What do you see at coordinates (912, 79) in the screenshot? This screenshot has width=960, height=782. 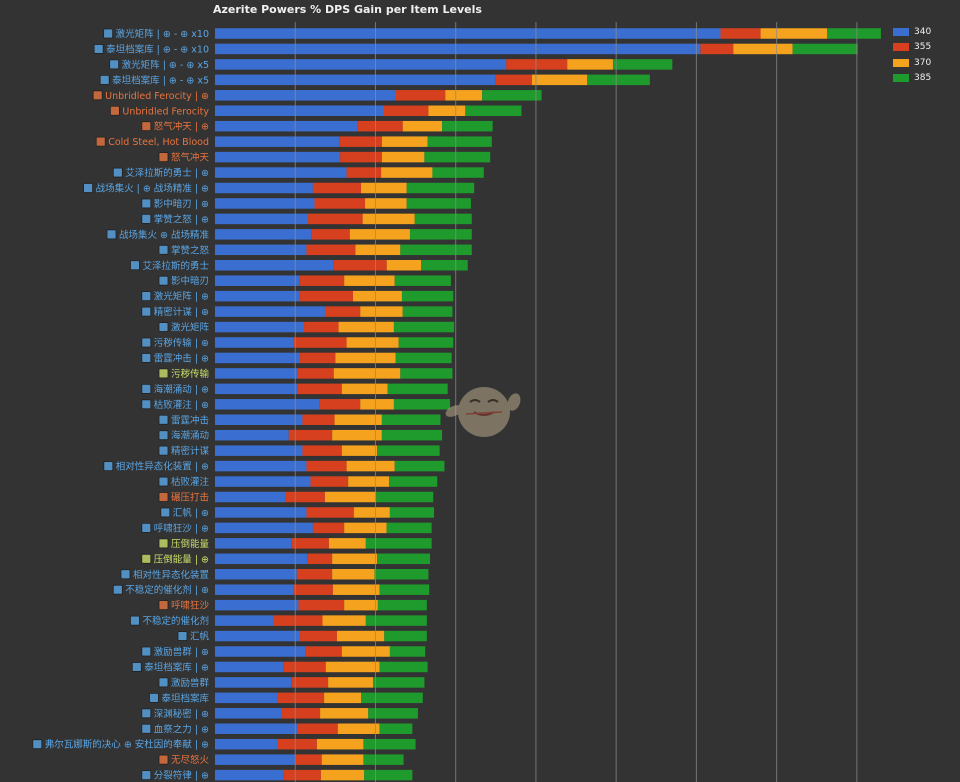 I see `legend-item-385: 385` at bounding box center [912, 79].